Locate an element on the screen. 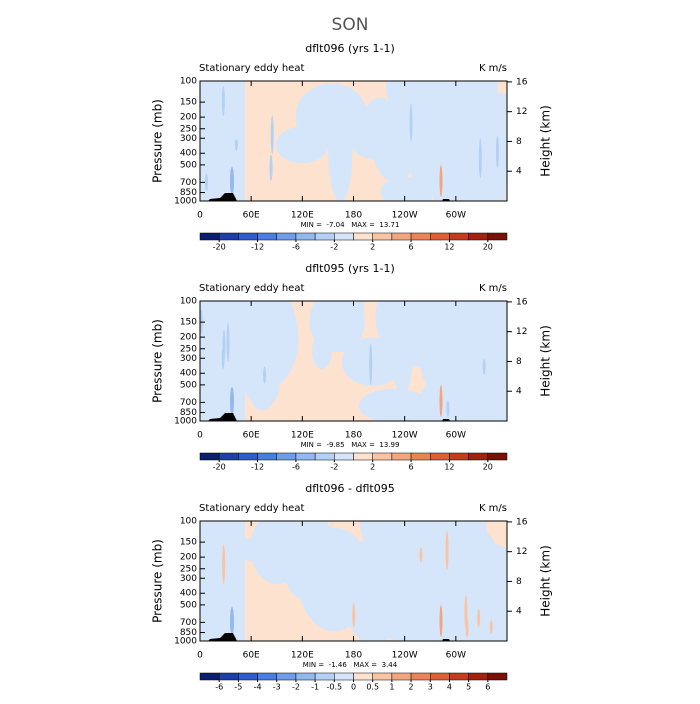 The height and width of the screenshot is (704, 700). colorbar-label: -6 is located at coordinates (296, 247).